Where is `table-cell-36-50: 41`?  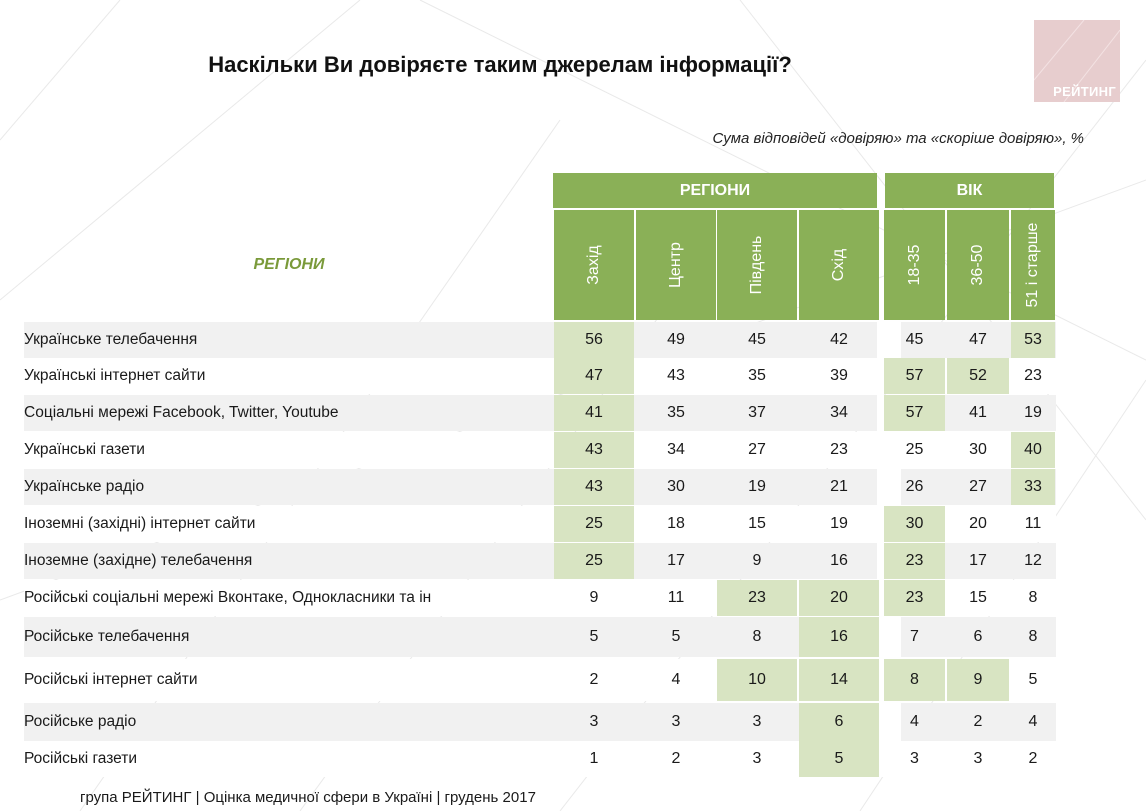
table-cell-36-50: 41 is located at coordinates (978, 412).